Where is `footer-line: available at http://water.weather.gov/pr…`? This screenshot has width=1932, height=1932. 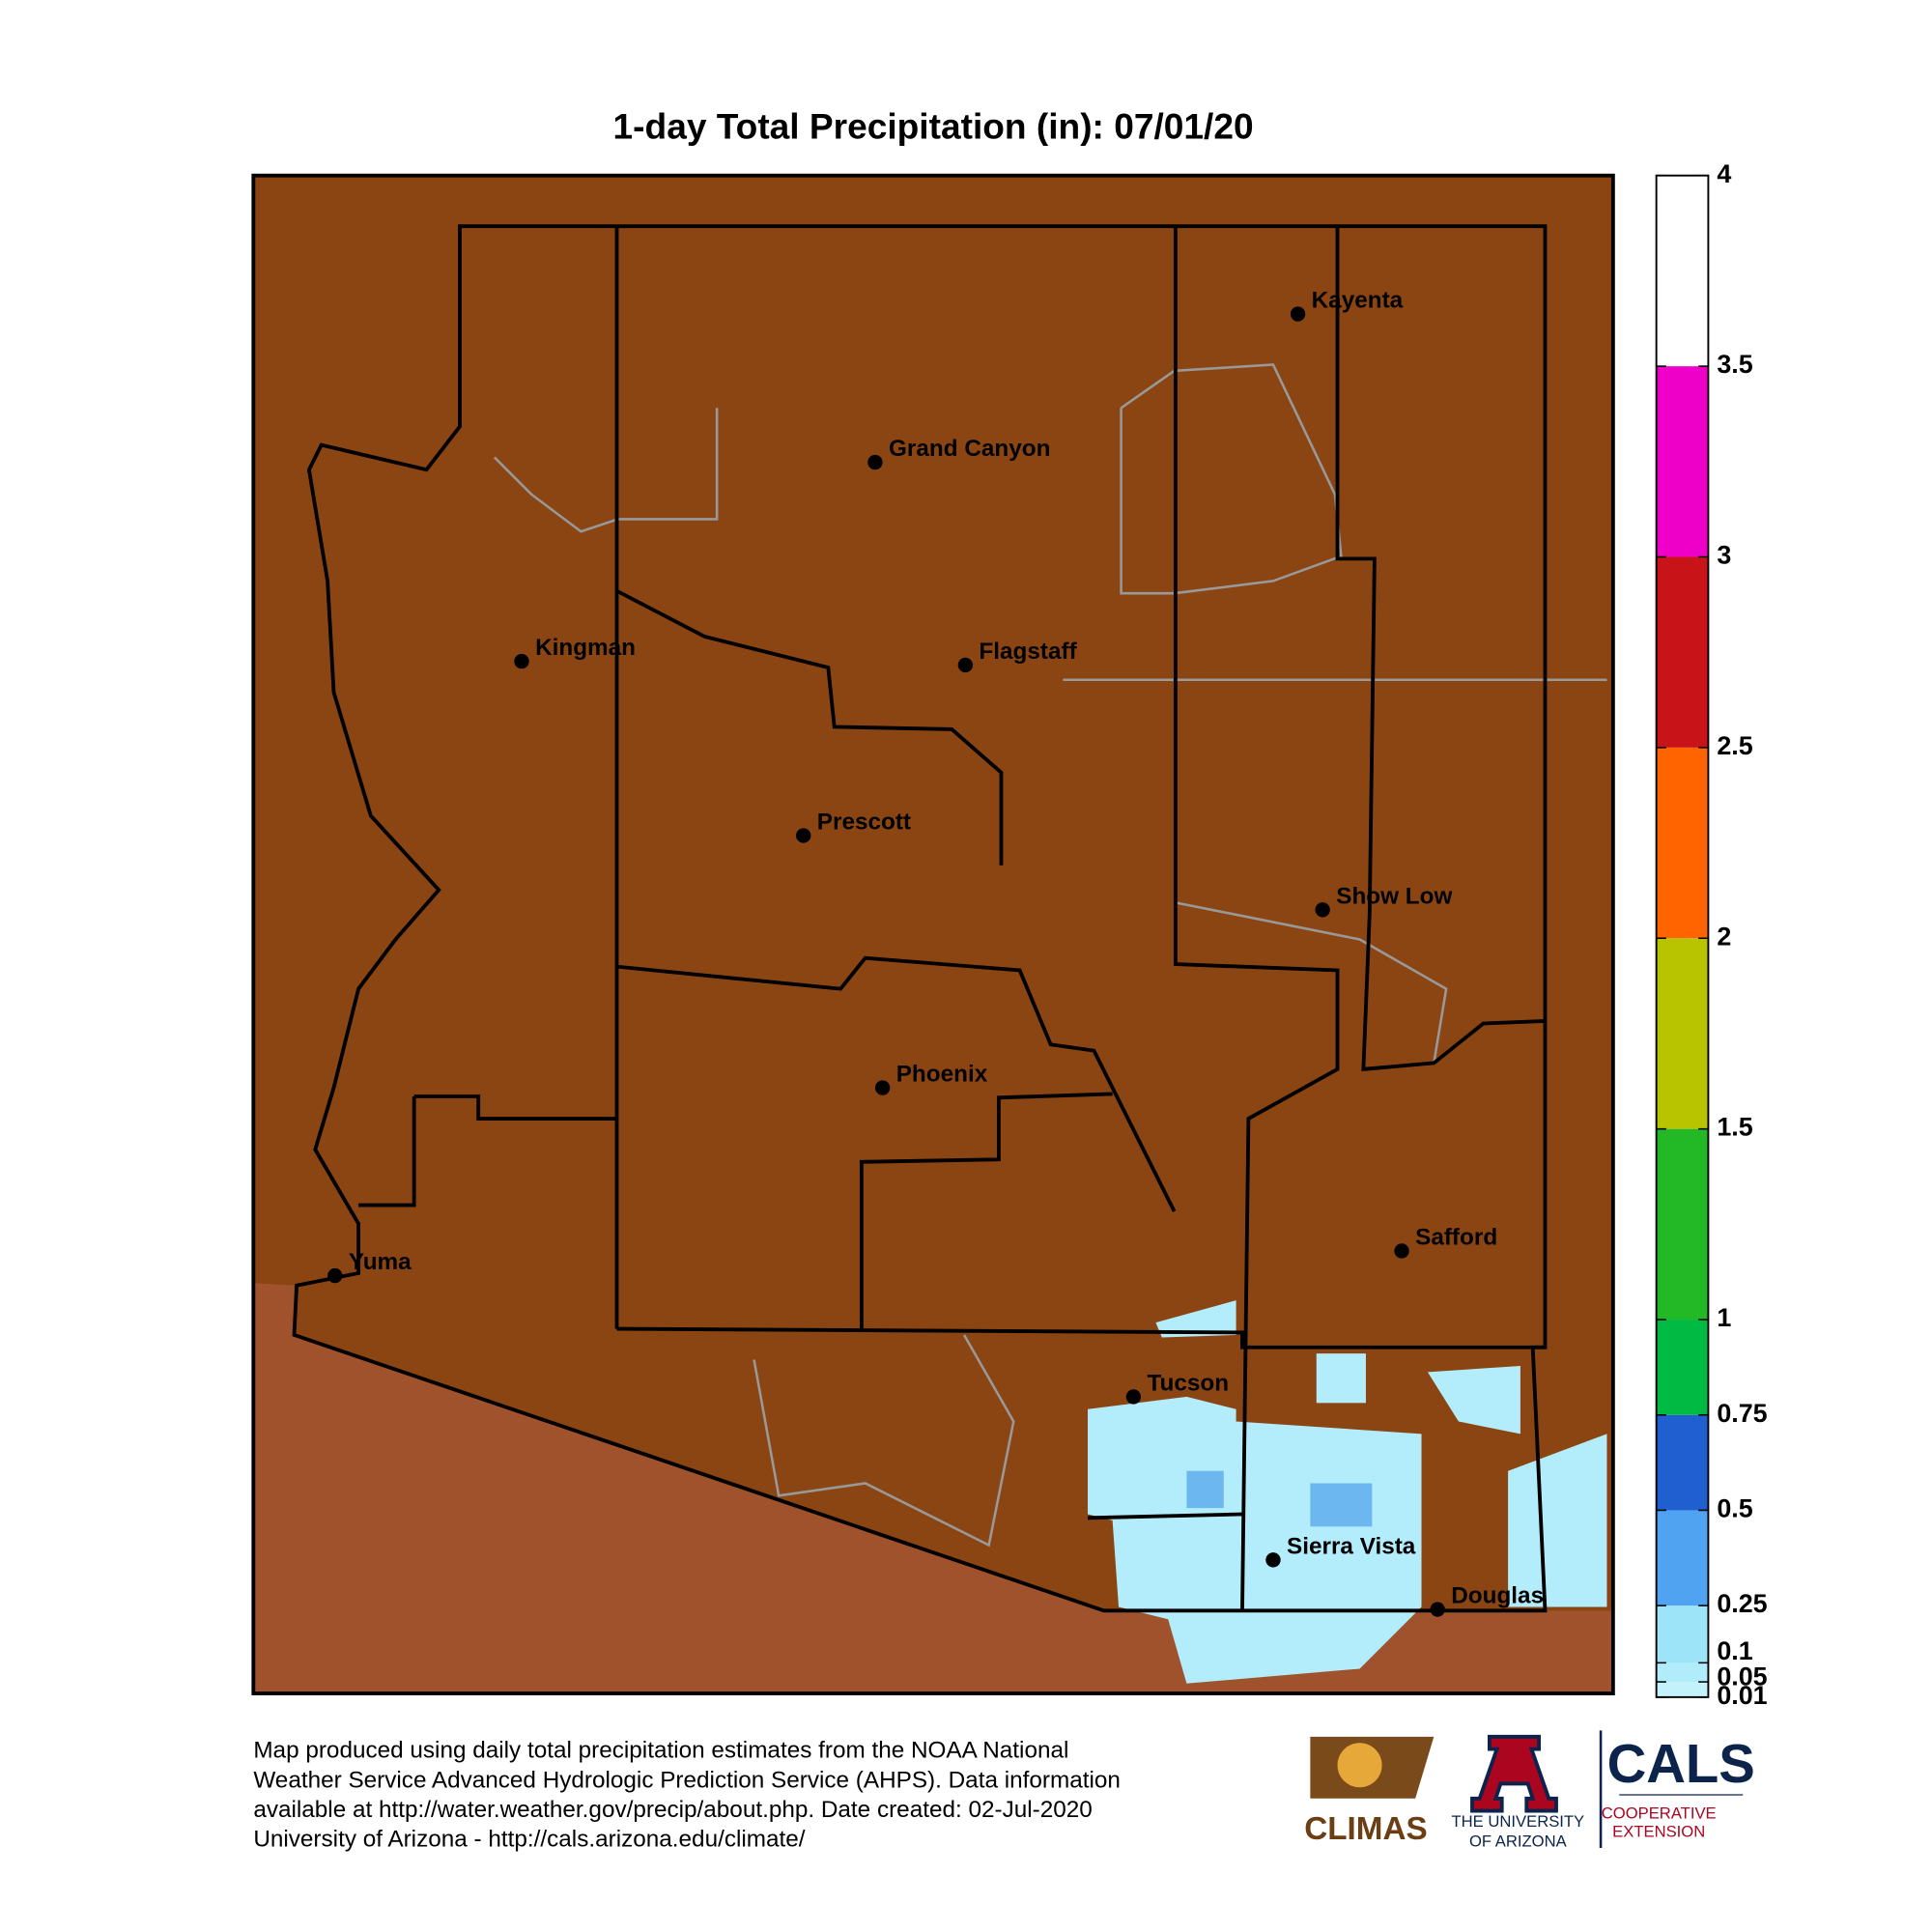 footer-line: available at http://water.weather.gov/pr… is located at coordinates (673, 1810).